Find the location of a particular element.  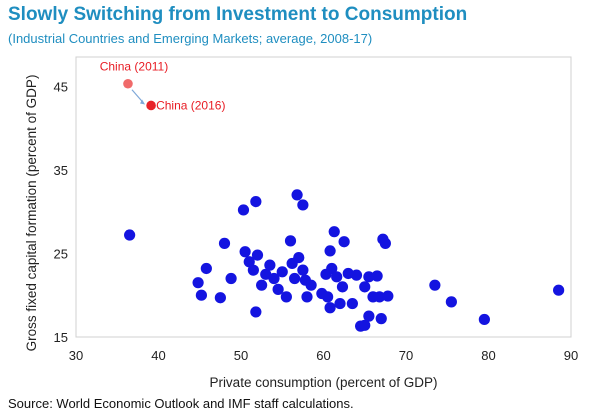

highlight-point-china-2011 is located at coordinates (128, 84).